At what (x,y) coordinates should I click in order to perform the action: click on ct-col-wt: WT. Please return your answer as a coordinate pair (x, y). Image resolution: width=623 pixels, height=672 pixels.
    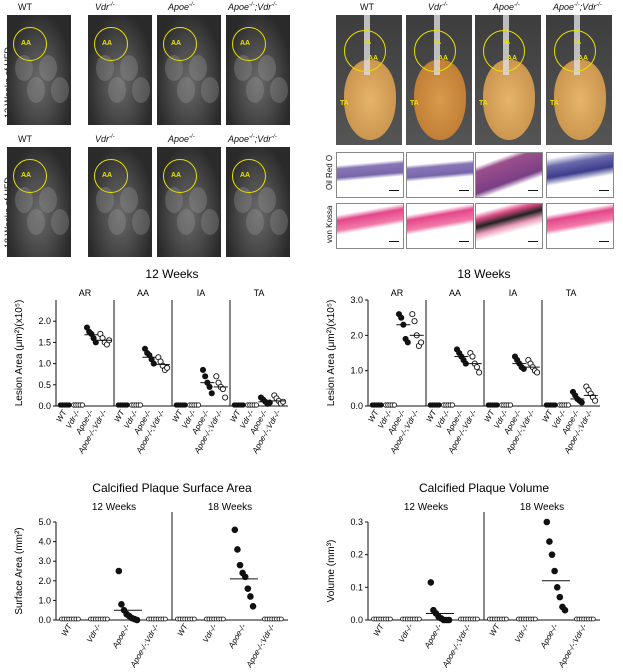
    Looking at the image, I should click on (25, 7).